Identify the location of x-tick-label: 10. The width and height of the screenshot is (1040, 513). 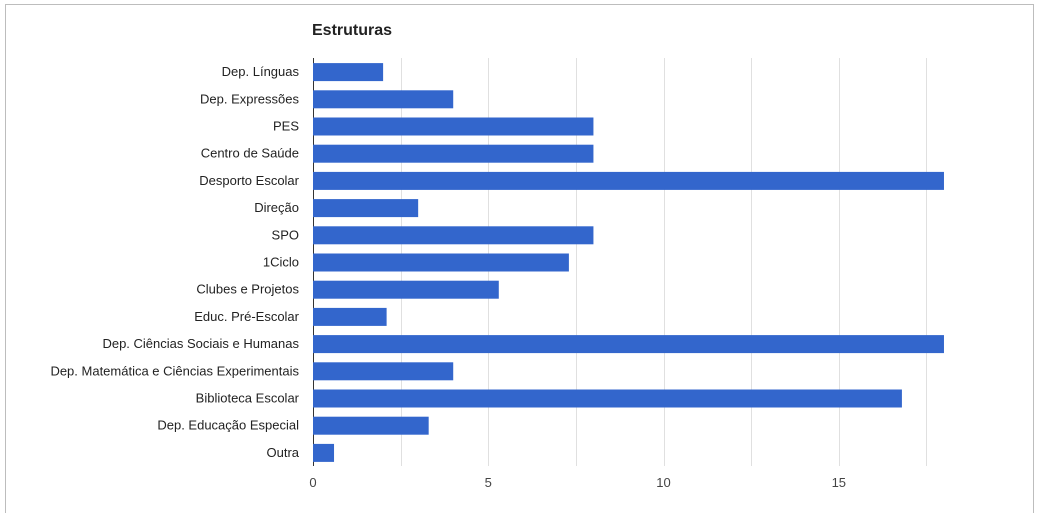
(663, 482).